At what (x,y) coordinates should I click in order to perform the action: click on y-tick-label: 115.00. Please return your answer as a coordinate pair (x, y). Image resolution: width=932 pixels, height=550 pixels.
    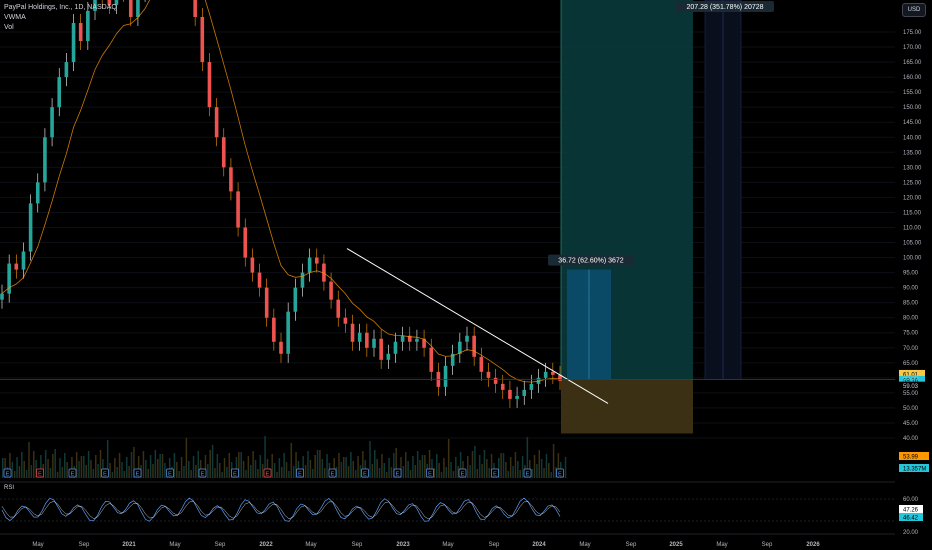
    Looking at the image, I should click on (912, 213).